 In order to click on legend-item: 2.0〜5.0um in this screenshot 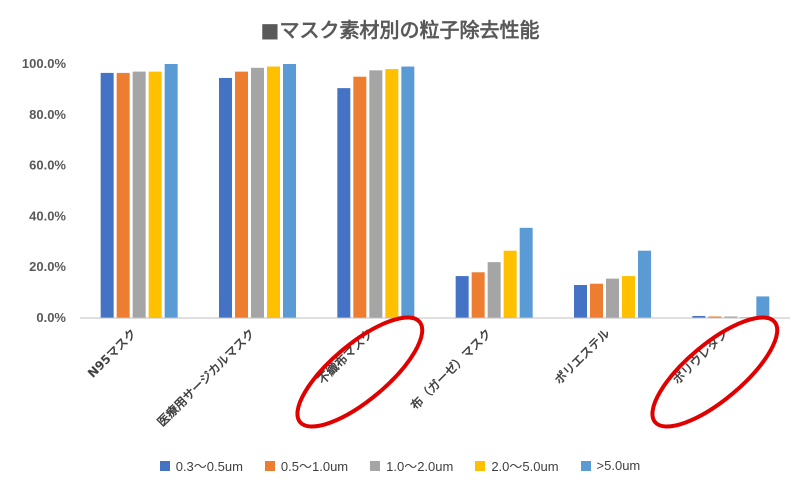, I will do `click(517, 465)`.